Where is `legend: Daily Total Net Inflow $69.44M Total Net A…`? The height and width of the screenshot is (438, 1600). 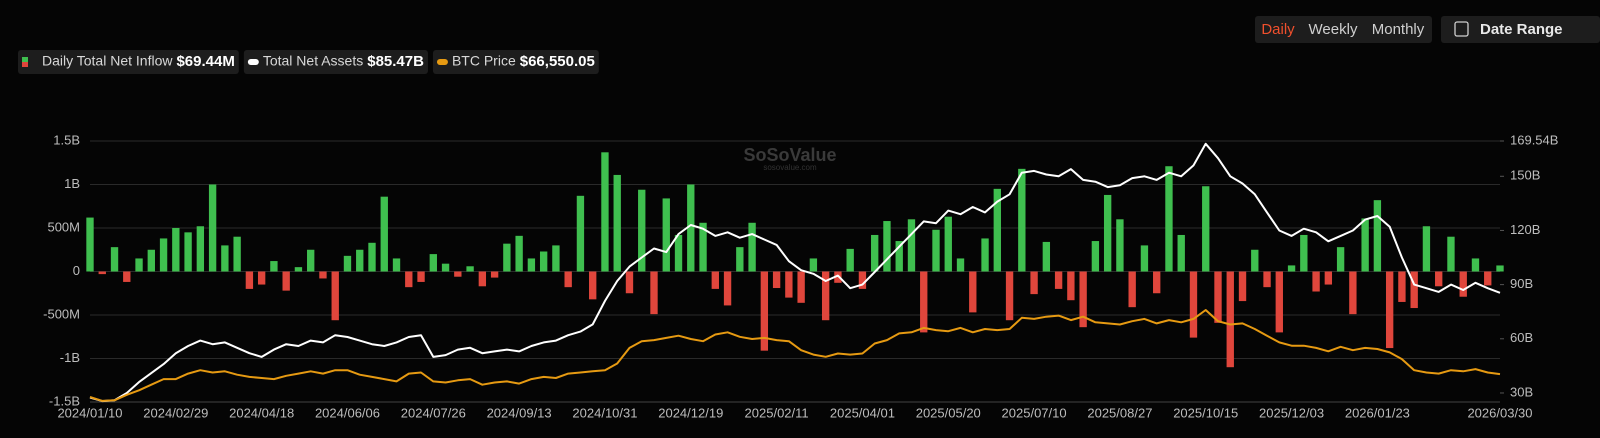
legend: Daily Total Net Inflow $69.44M Total Net A… is located at coordinates (308, 62).